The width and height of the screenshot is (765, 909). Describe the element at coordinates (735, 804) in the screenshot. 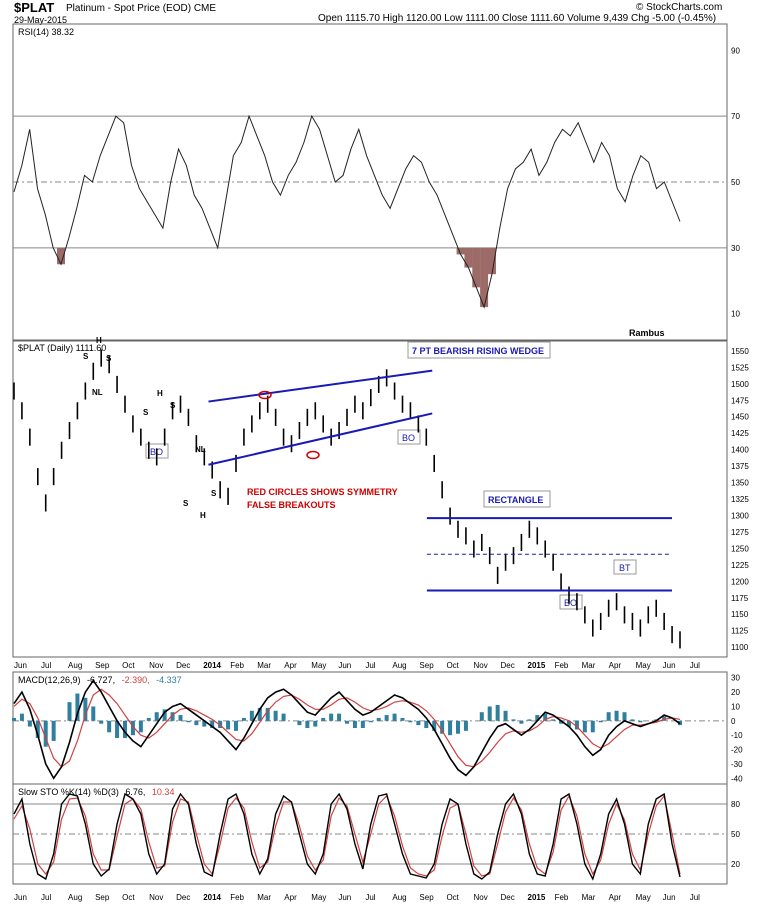

I see `y-tick-label-p3: 80` at that location.